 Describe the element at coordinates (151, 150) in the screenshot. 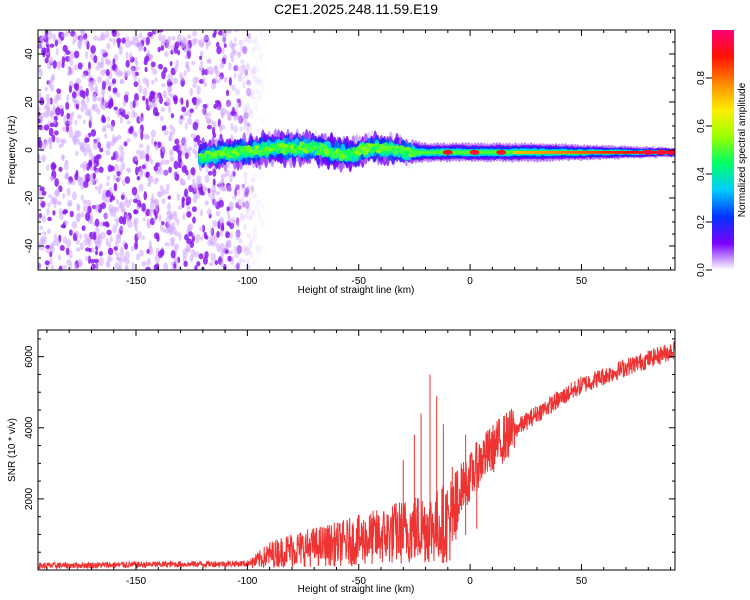

I see `spectrogram-noise` at that location.